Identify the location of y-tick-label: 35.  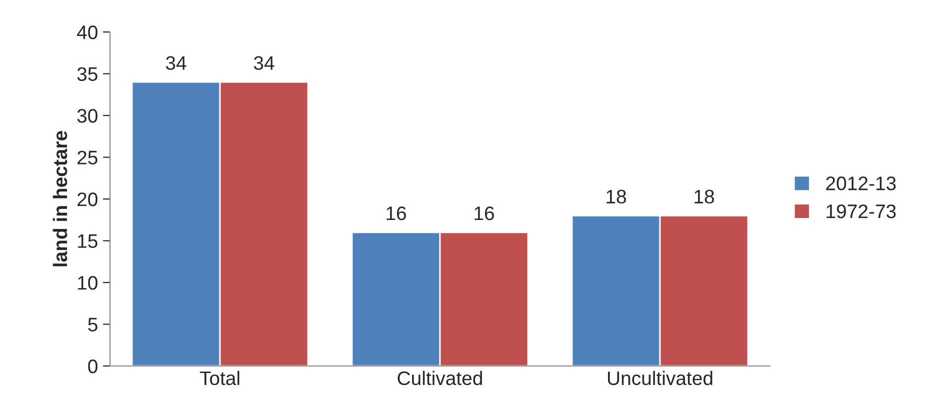
(87, 74).